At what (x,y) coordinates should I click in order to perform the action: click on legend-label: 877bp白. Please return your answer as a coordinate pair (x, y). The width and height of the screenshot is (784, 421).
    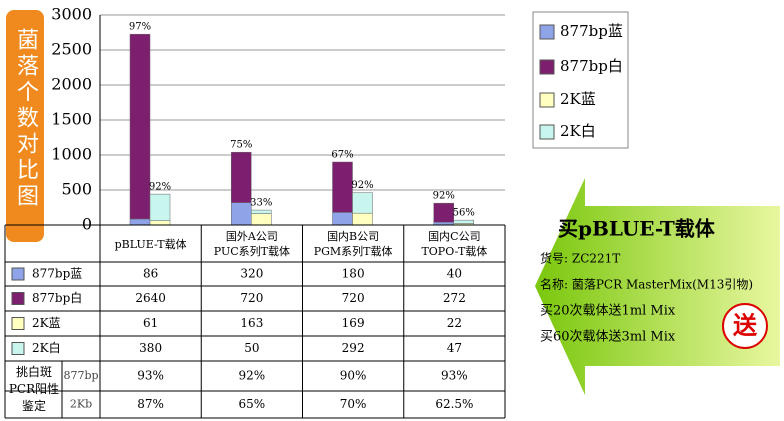
    Looking at the image, I should click on (591, 66).